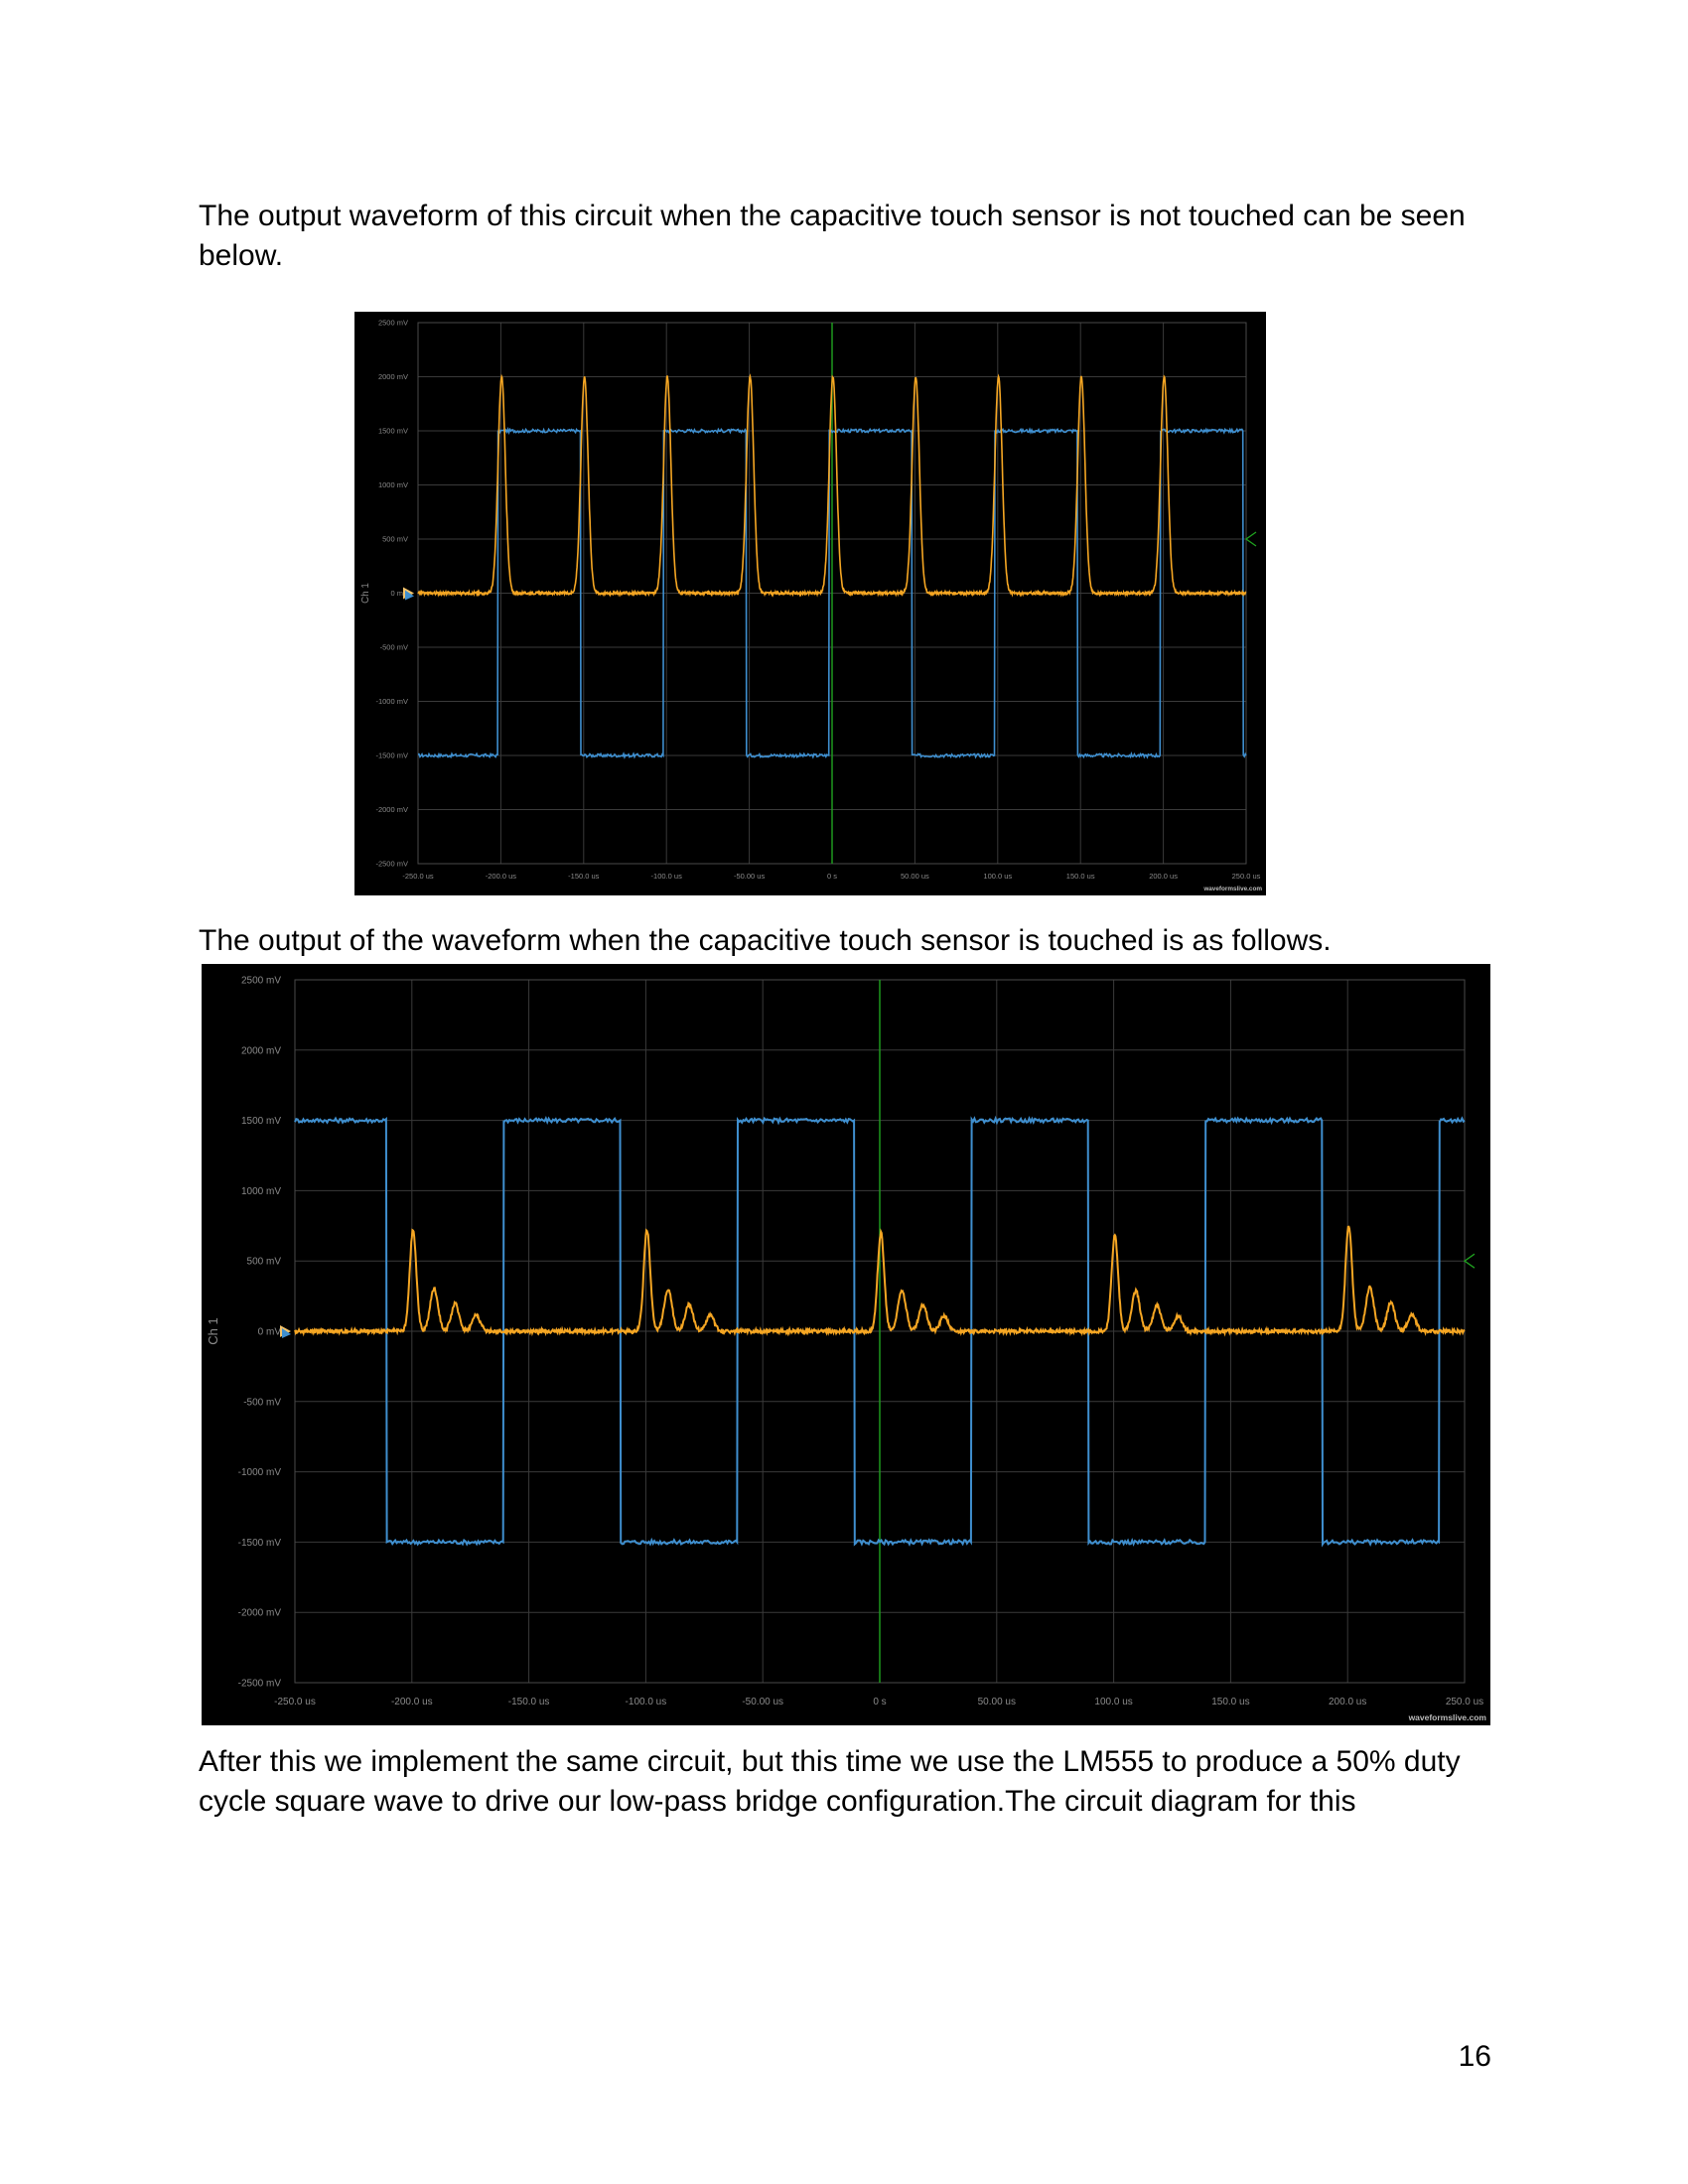  What do you see at coordinates (1474, 2056) in the screenshot?
I see `page-number: 16` at bounding box center [1474, 2056].